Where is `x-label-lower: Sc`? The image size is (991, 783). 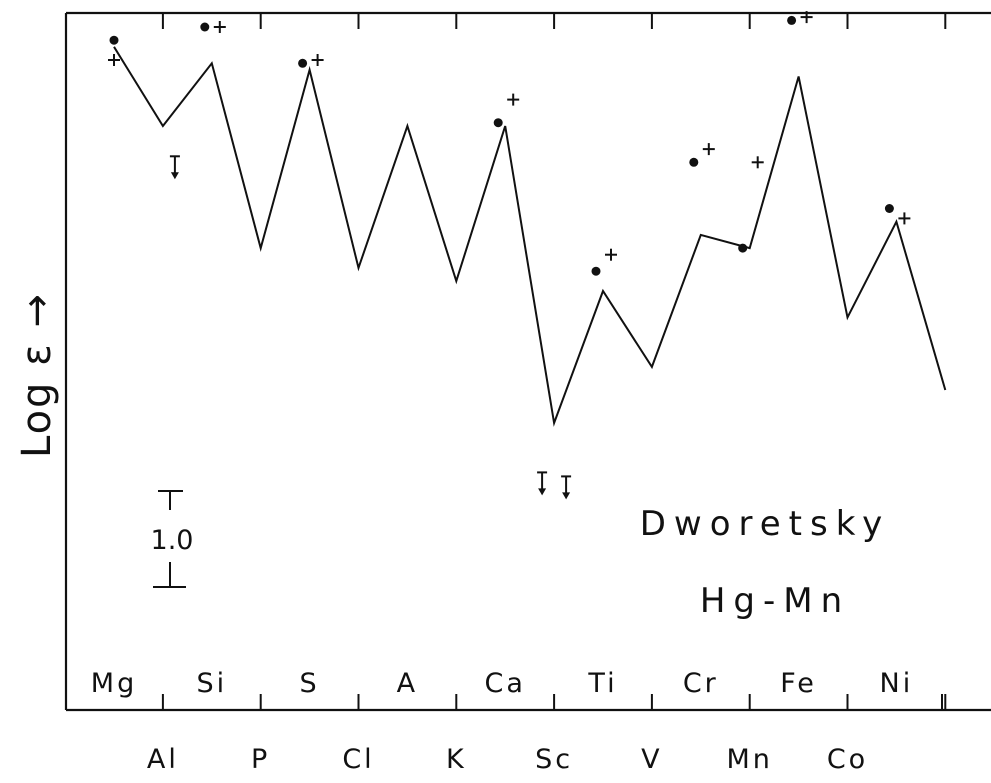 x-label-lower: Sc is located at coordinates (554, 759).